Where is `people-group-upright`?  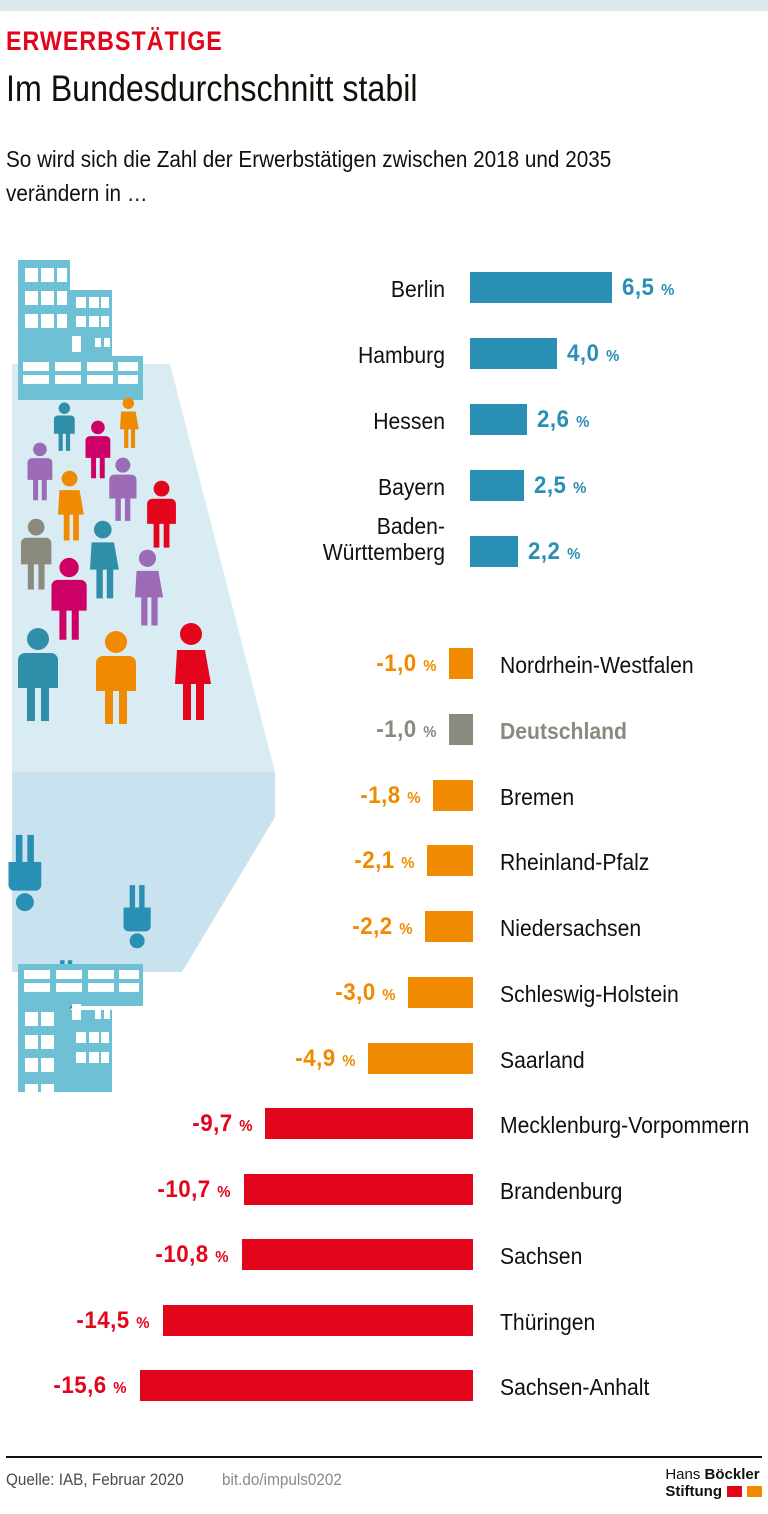
people-group-upright is located at coordinates (114, 560).